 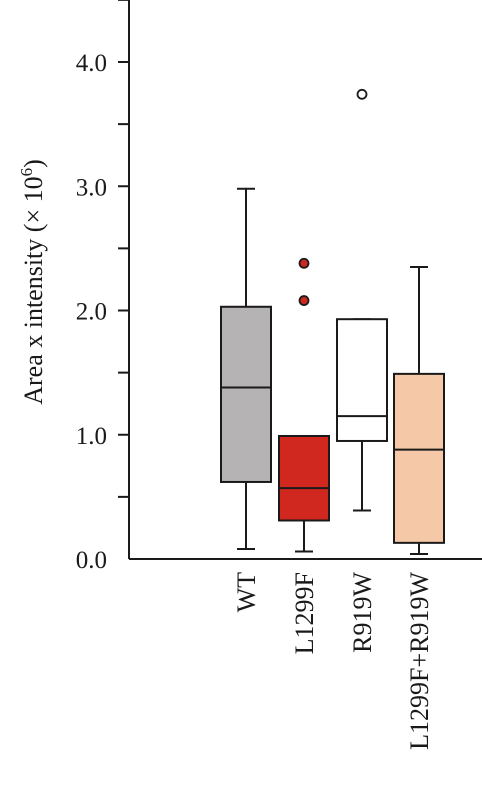 What do you see at coordinates (304, 405) in the screenshot?
I see `box-group-l1299f` at bounding box center [304, 405].